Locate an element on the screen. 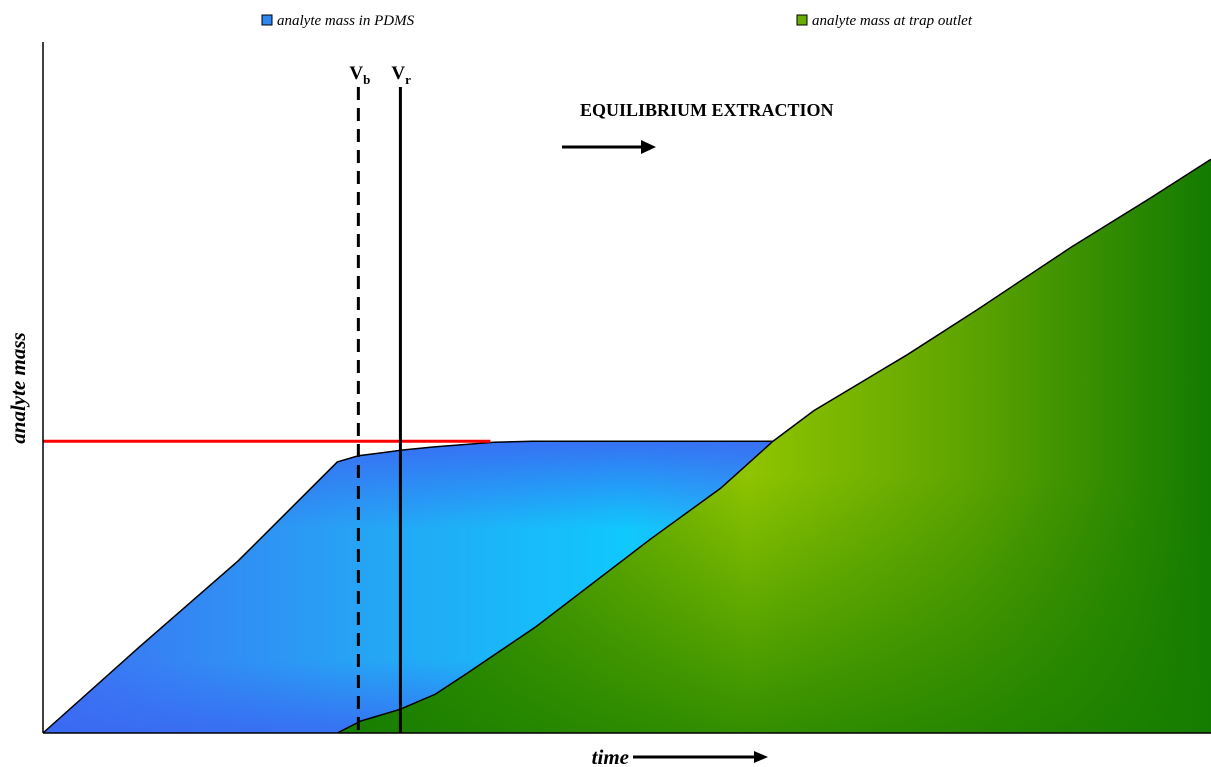 The width and height of the screenshot is (1211, 767). legend-swatch-pdms is located at coordinates (267, 20).